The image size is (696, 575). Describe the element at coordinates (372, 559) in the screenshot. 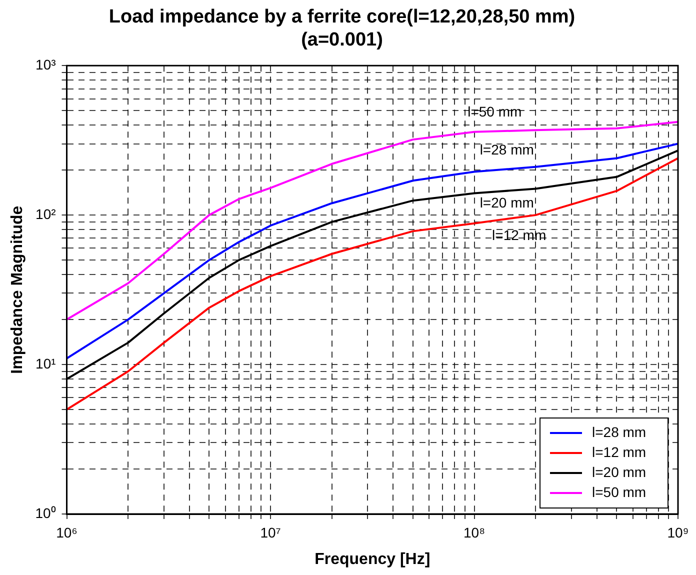

I see `x-axis-title: Frequency [Hz]` at that location.